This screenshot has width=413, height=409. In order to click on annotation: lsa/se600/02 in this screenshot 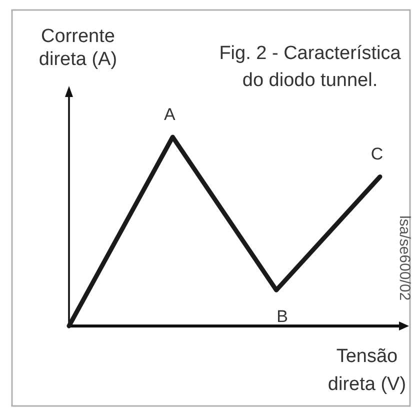, I will do `click(404, 258)`.